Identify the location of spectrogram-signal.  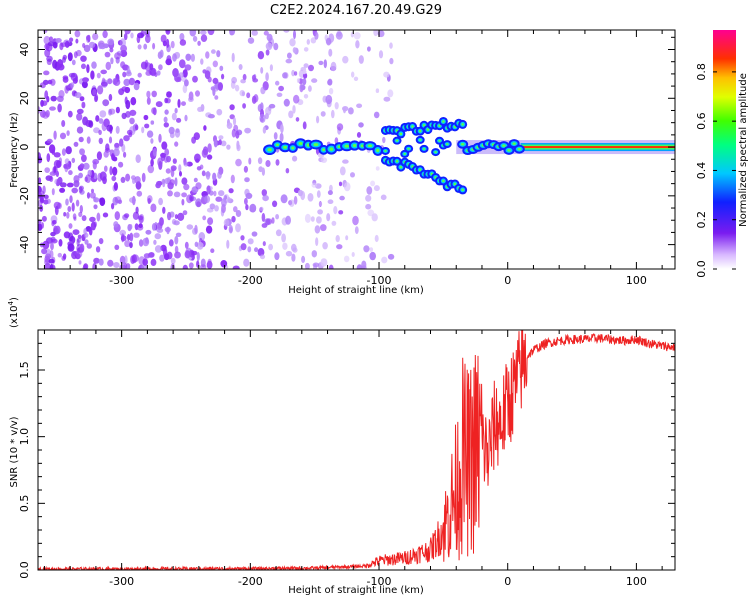
(469, 155).